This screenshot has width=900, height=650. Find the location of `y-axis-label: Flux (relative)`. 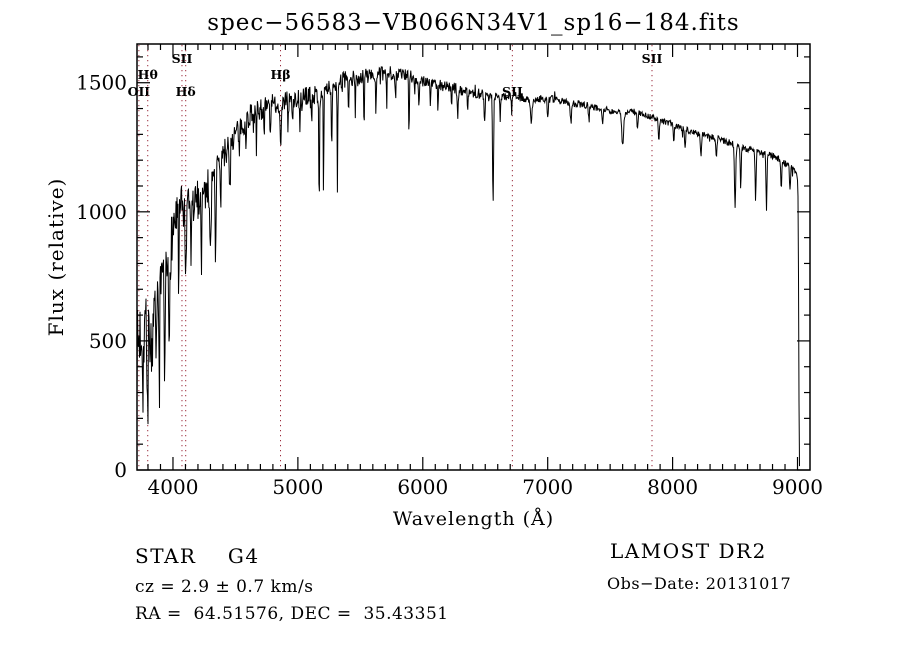

y-axis-label: Flux (relative) is located at coordinates (56, 257).